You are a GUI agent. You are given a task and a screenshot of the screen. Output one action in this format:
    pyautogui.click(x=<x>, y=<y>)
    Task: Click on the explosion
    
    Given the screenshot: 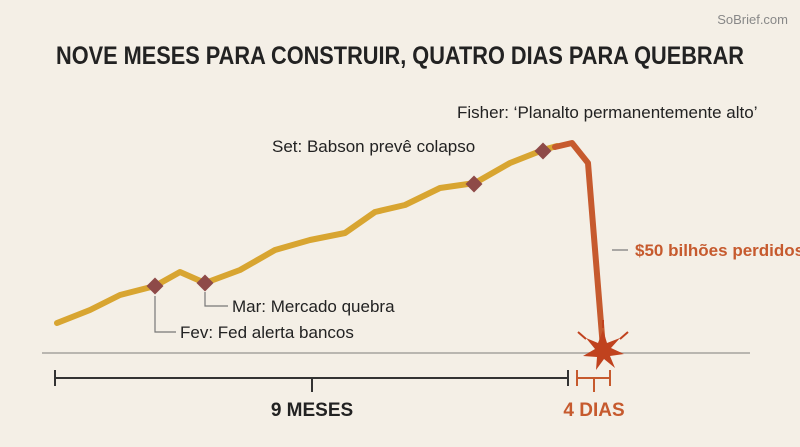 What is the action you would take?
    pyautogui.click(x=603, y=350)
    